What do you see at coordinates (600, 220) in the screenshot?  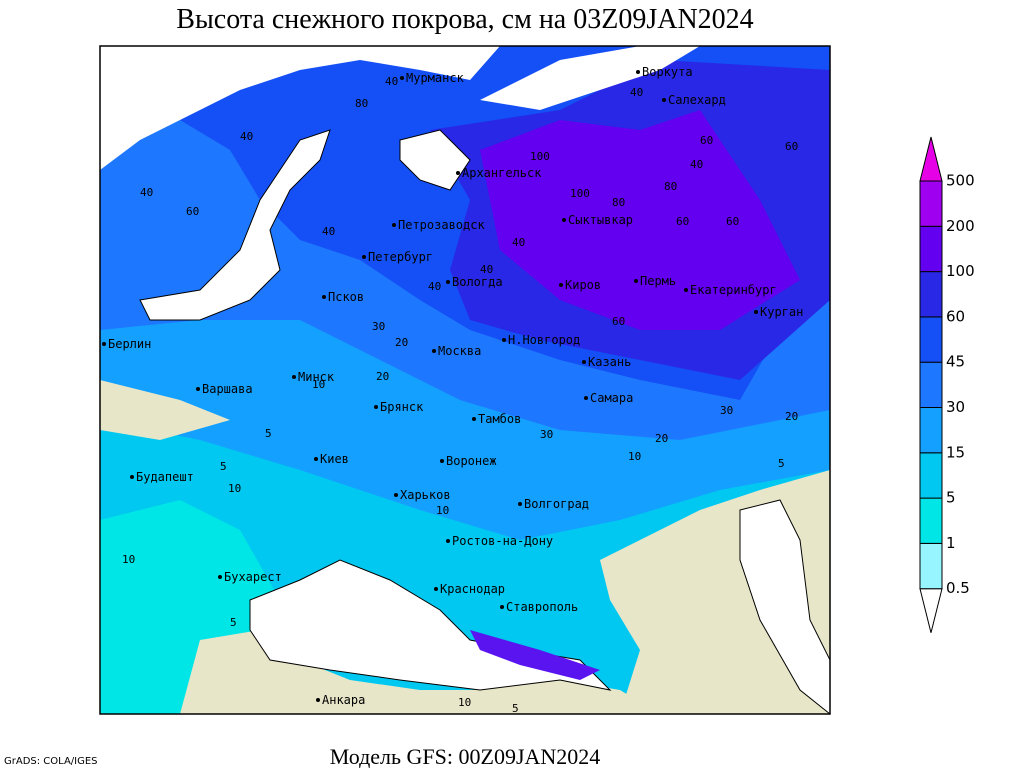 I see `city-label: Сыктывкар` at bounding box center [600, 220].